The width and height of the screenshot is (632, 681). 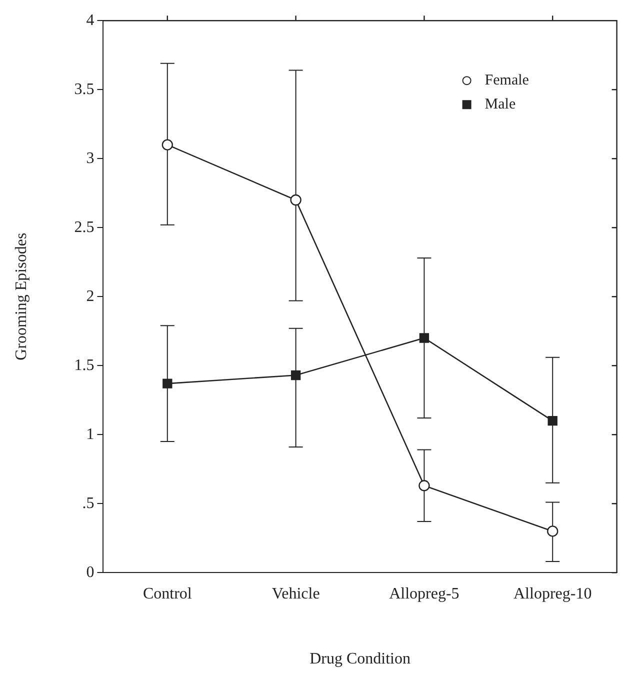 What do you see at coordinates (360, 659) in the screenshot?
I see `x-axis-title: Drug Condition` at bounding box center [360, 659].